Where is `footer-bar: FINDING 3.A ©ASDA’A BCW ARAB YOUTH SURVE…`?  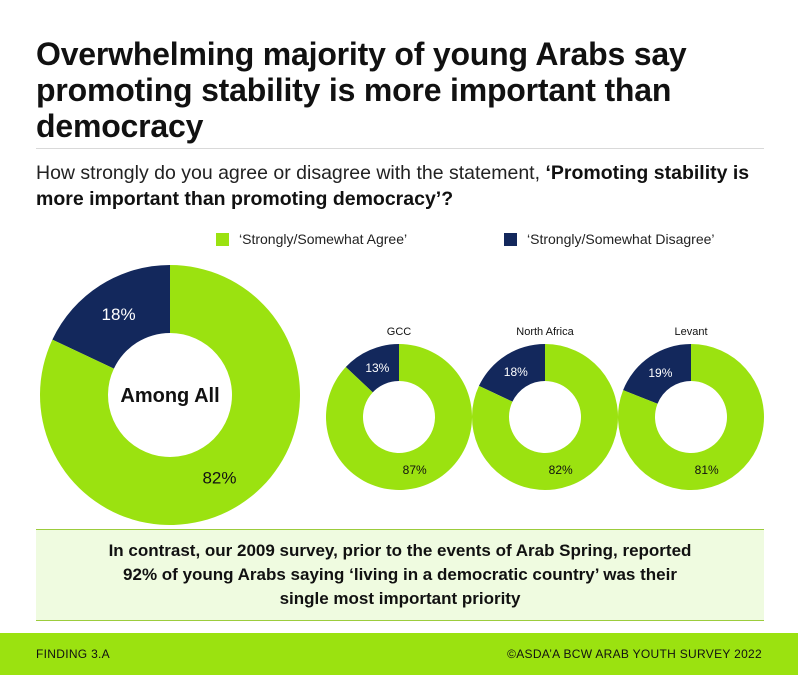 footer-bar: FINDING 3.A ©ASDA’A BCW ARAB YOUTH SURVE… is located at coordinates (399, 654).